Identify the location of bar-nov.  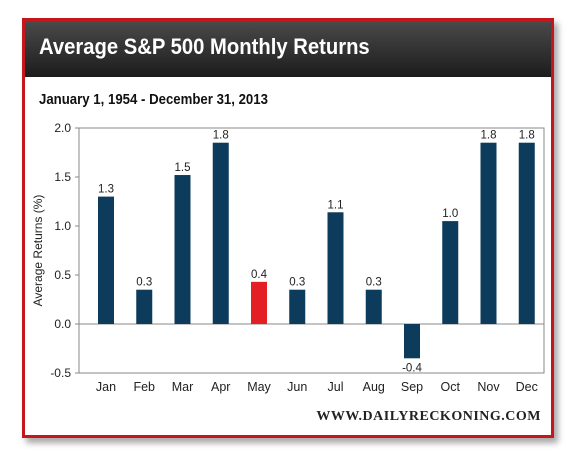
(488, 233).